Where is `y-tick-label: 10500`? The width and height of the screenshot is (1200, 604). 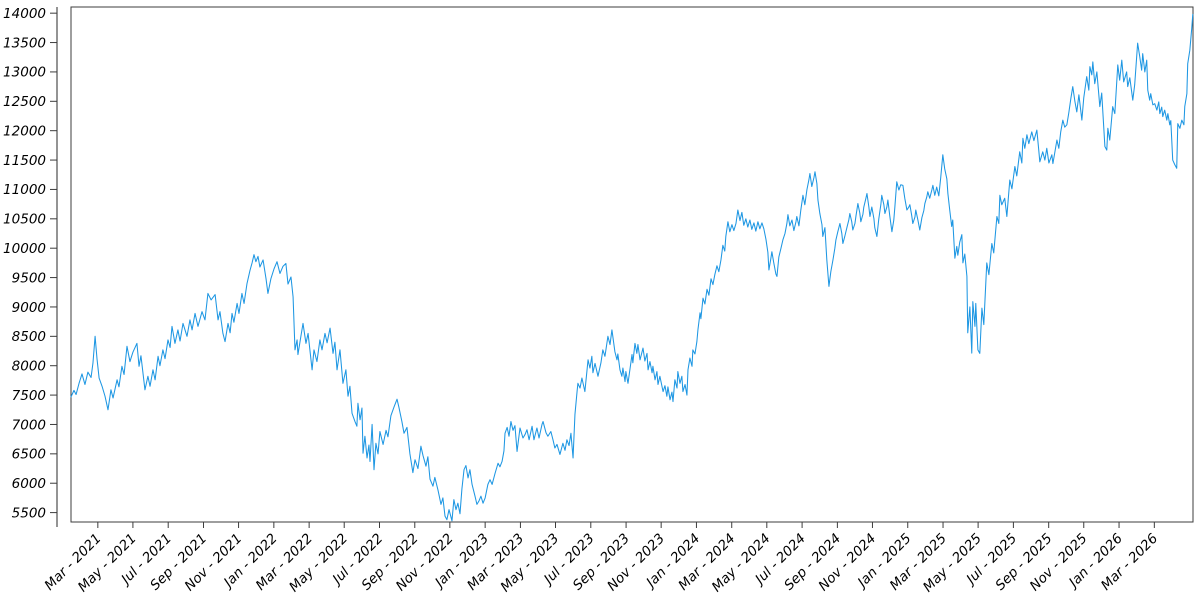
y-tick-label: 10500 is located at coordinates (24, 220).